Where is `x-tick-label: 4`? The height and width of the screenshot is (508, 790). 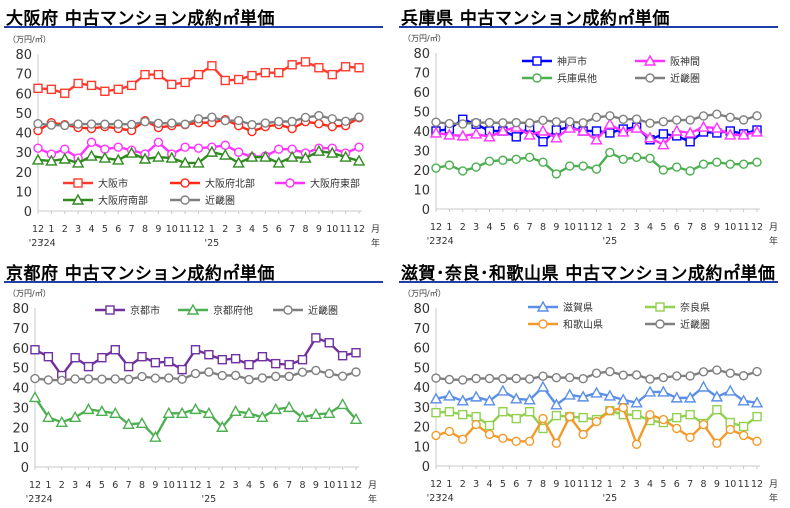 x-tick-label: 4 is located at coordinates (489, 227).